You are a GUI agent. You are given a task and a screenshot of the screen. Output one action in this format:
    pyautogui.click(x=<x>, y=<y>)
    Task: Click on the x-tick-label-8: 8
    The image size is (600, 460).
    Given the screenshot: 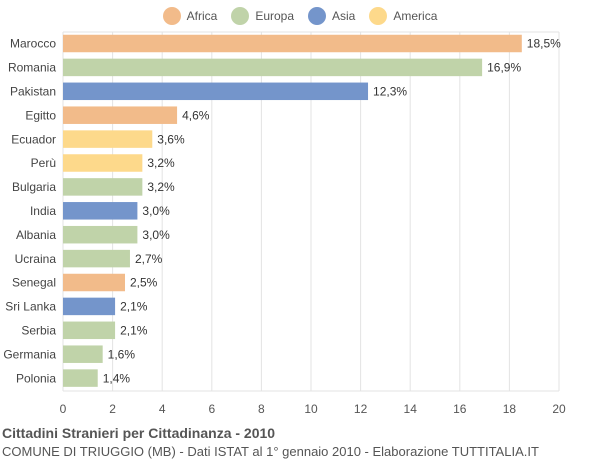 What is the action you would take?
    pyautogui.click(x=261, y=409)
    